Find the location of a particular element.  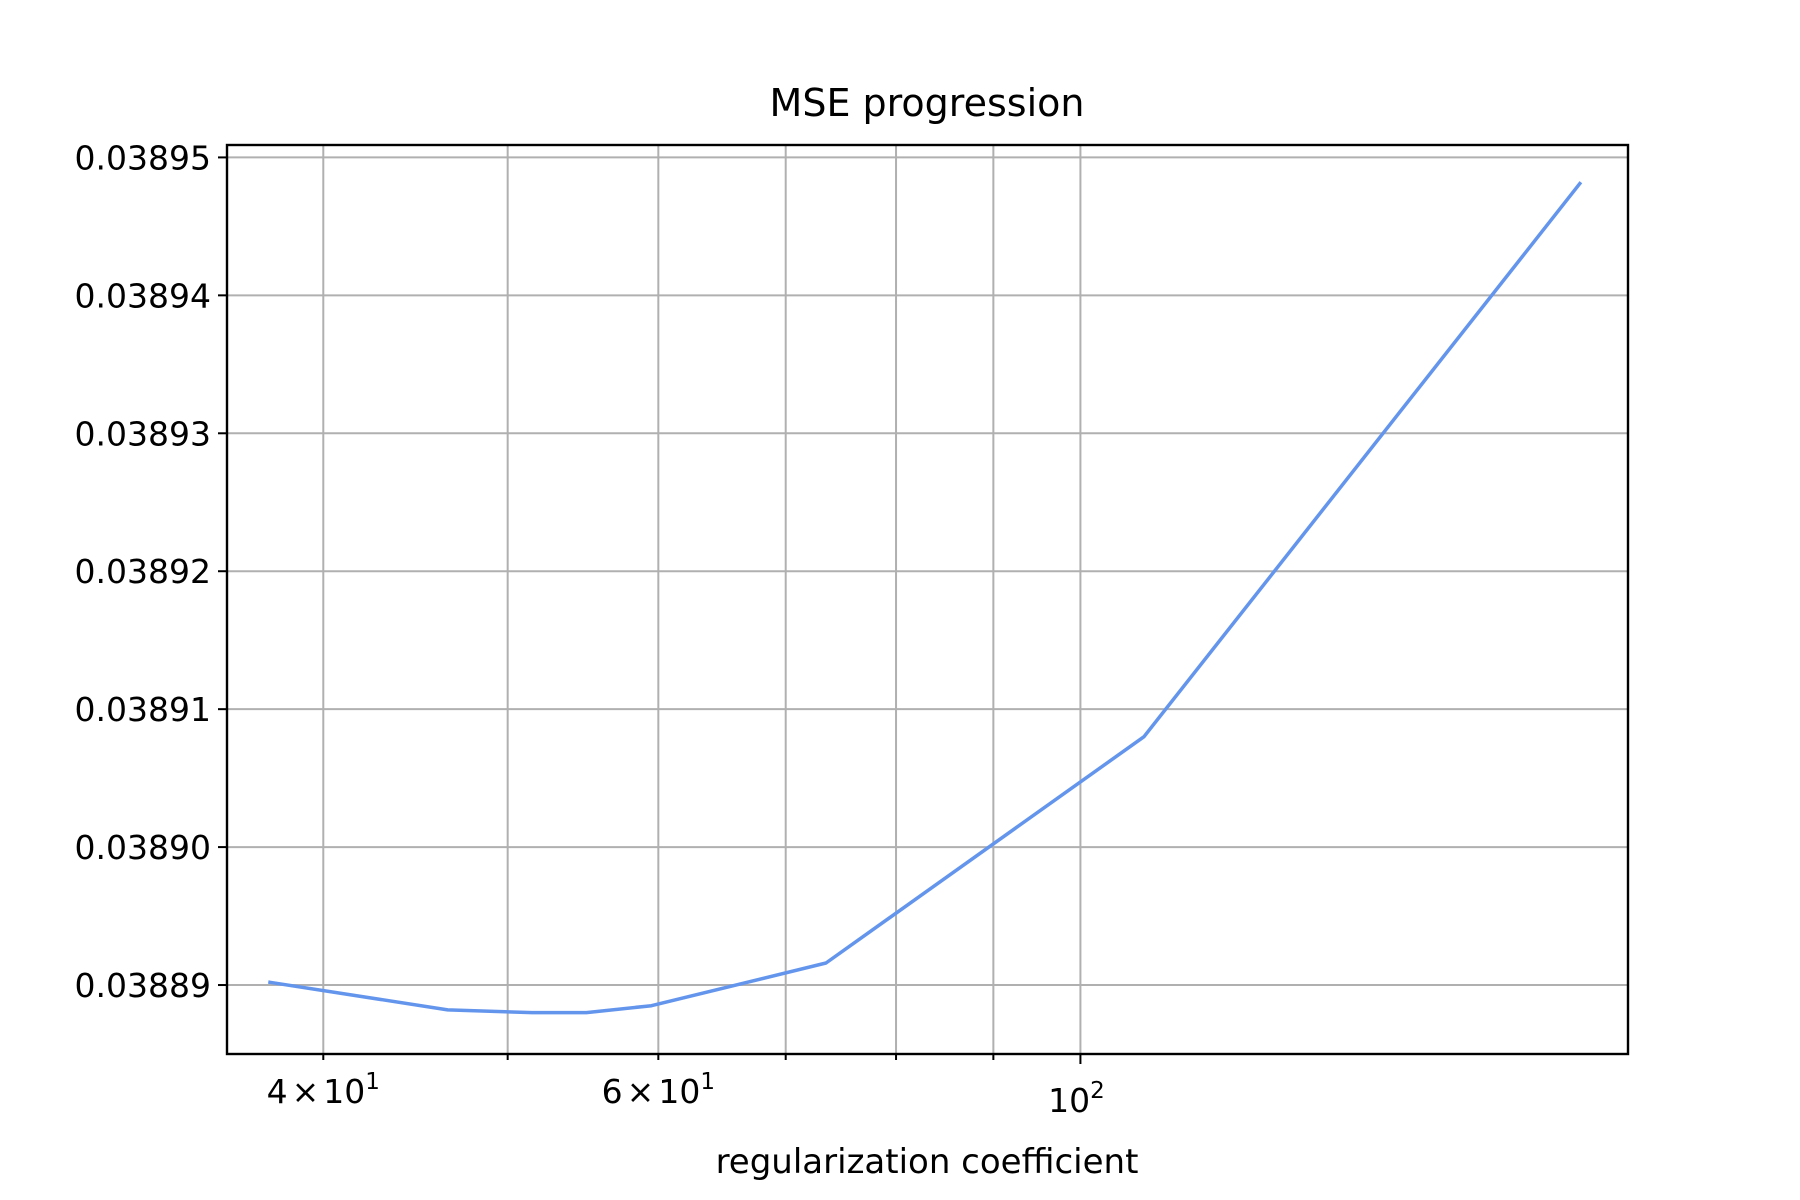

x-tick-label: 102 is located at coordinates (1076, 1099).